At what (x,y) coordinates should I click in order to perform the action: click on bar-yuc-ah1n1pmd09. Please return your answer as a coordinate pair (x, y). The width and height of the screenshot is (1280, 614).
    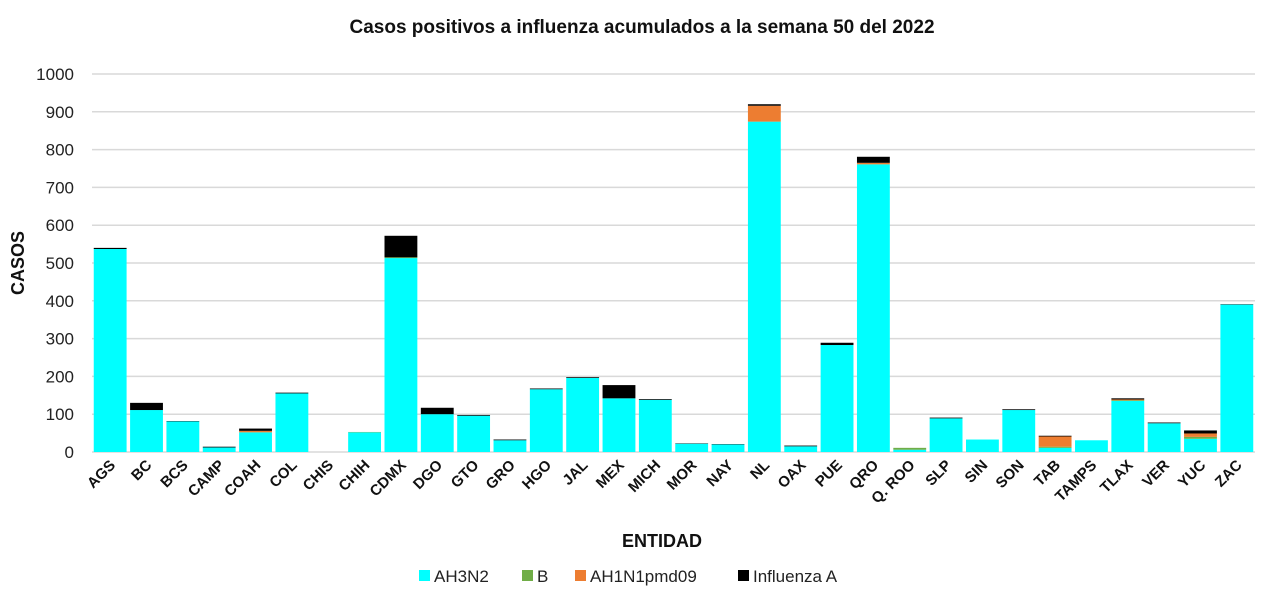
    Looking at the image, I should click on (1200, 435).